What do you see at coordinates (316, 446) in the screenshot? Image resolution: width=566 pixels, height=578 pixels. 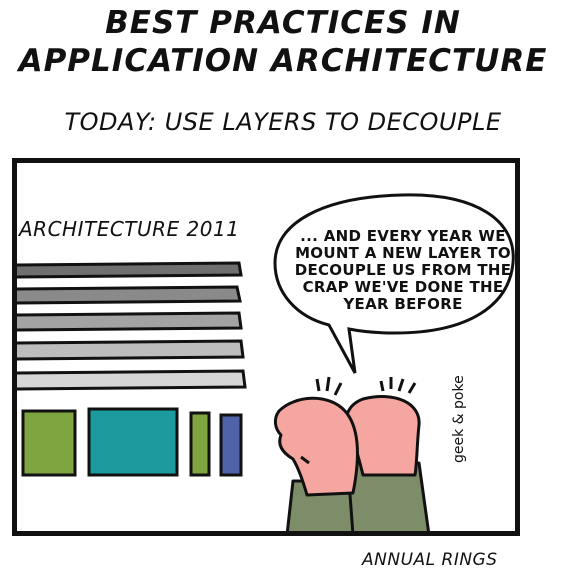 I see `front-person-head` at bounding box center [316, 446].